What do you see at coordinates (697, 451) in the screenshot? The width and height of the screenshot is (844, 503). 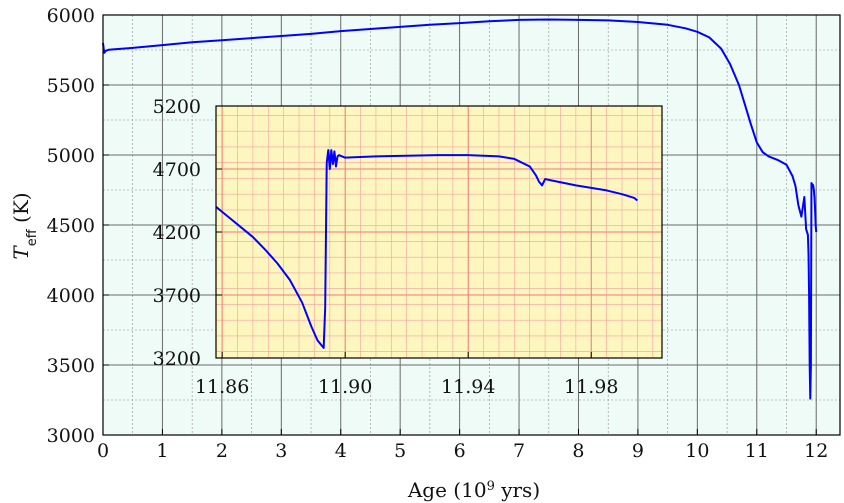 I see `main-x-tick-label: 10` at bounding box center [697, 451].